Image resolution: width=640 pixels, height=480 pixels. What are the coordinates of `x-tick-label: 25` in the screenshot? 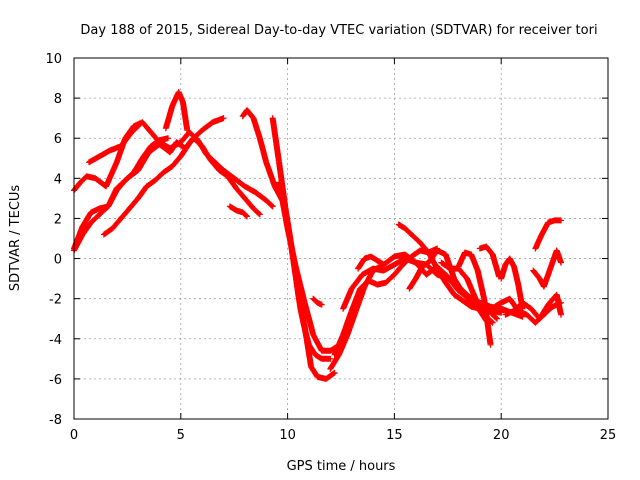 It's located at (608, 435).